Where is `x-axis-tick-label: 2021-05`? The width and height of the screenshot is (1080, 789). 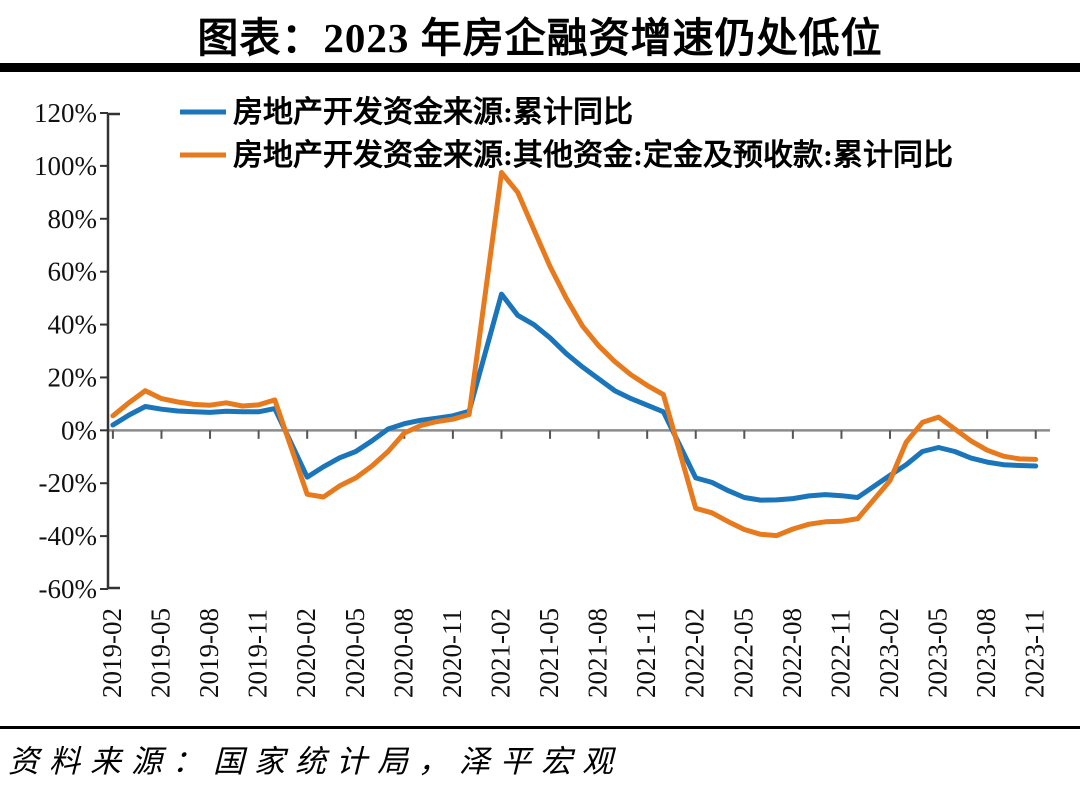 x-axis-tick-label: 2021-05 is located at coordinates (549, 653).